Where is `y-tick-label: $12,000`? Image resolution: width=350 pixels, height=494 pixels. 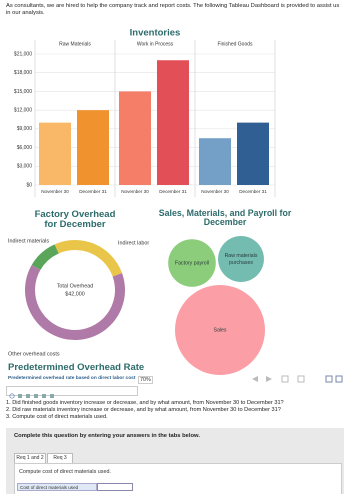 y-tick-label: $12,000 is located at coordinates (23, 110).